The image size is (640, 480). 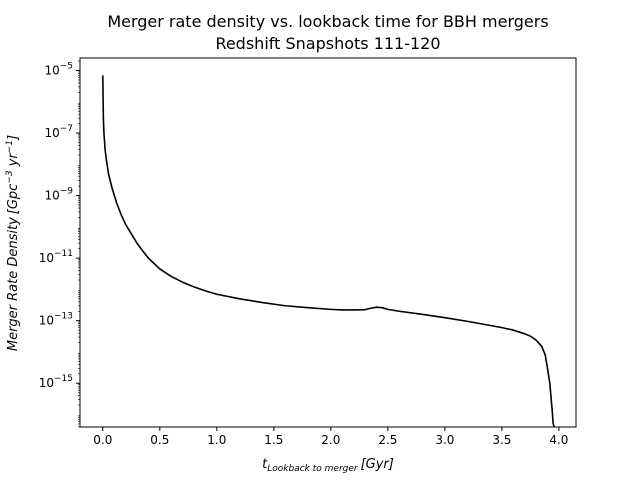 What do you see at coordinates (56, 320) in the screenshot?
I see `y-tick-label: 10⁻¹³` at bounding box center [56, 320].